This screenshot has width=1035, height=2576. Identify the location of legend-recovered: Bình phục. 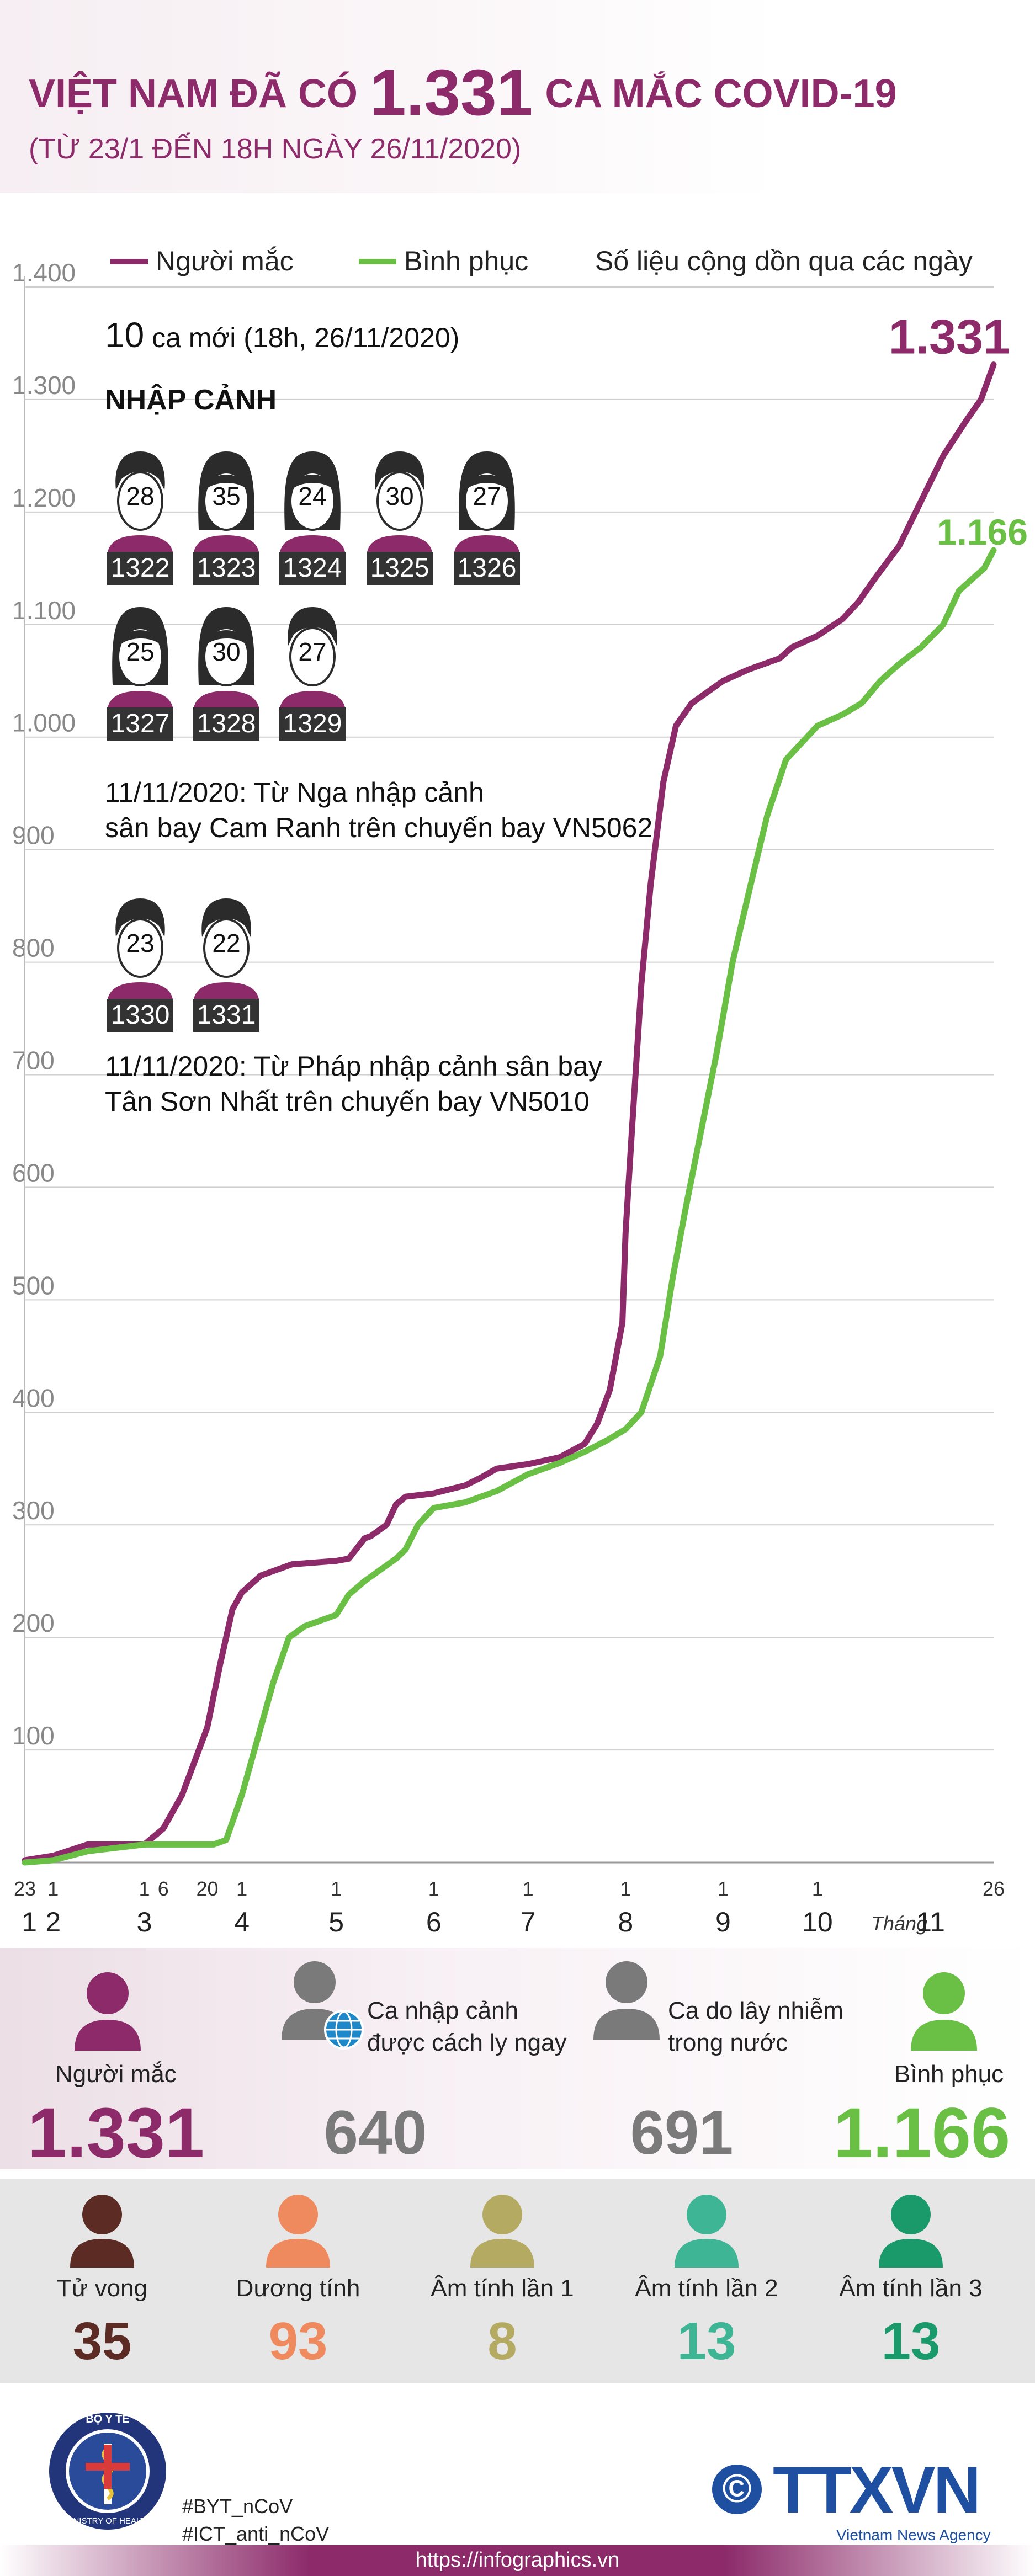
(466, 261).